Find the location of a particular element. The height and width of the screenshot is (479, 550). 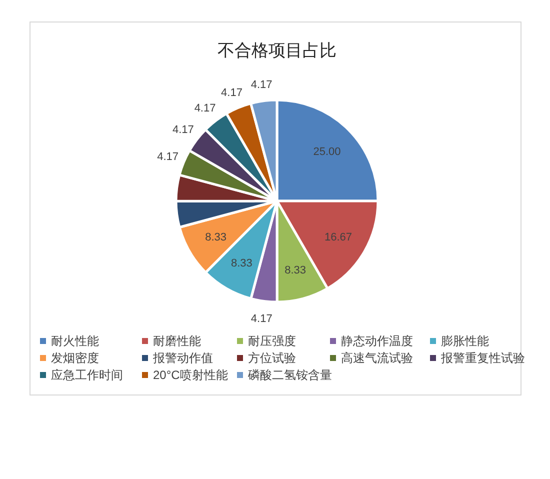

legend-label: 磷酸二氢铵含量 is located at coordinates (289, 375).